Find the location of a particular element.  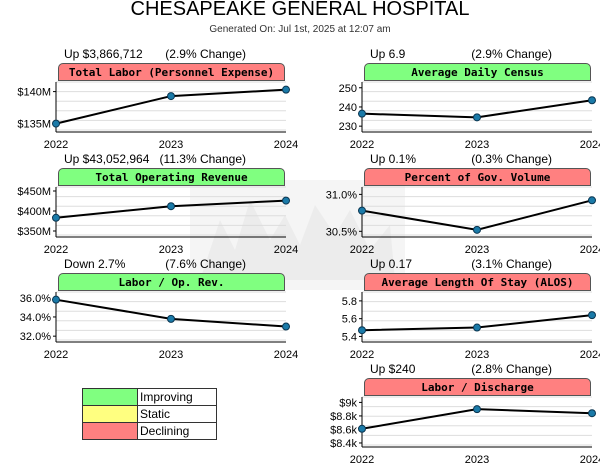

line-chart: 32.0% 34.0% 36.0% 2022 2023 2024 is located at coordinates (159, 326).